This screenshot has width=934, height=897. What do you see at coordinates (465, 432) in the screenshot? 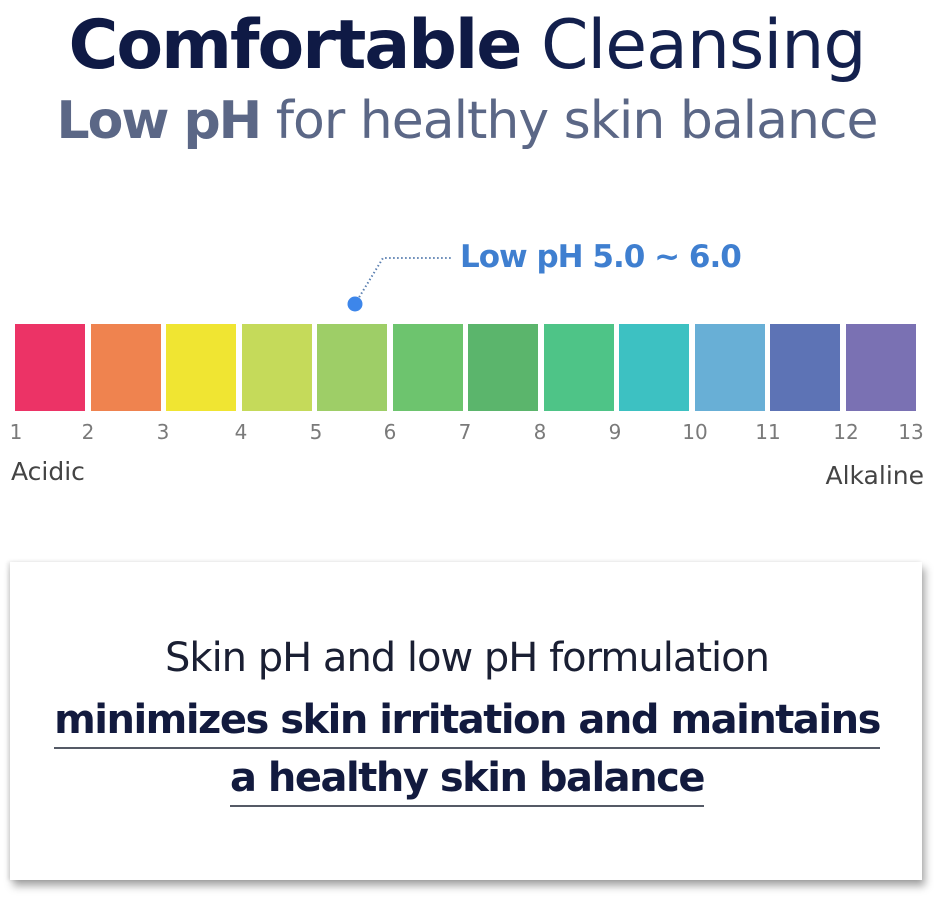
I see `ph-tick-7: 7` at bounding box center [465, 432].